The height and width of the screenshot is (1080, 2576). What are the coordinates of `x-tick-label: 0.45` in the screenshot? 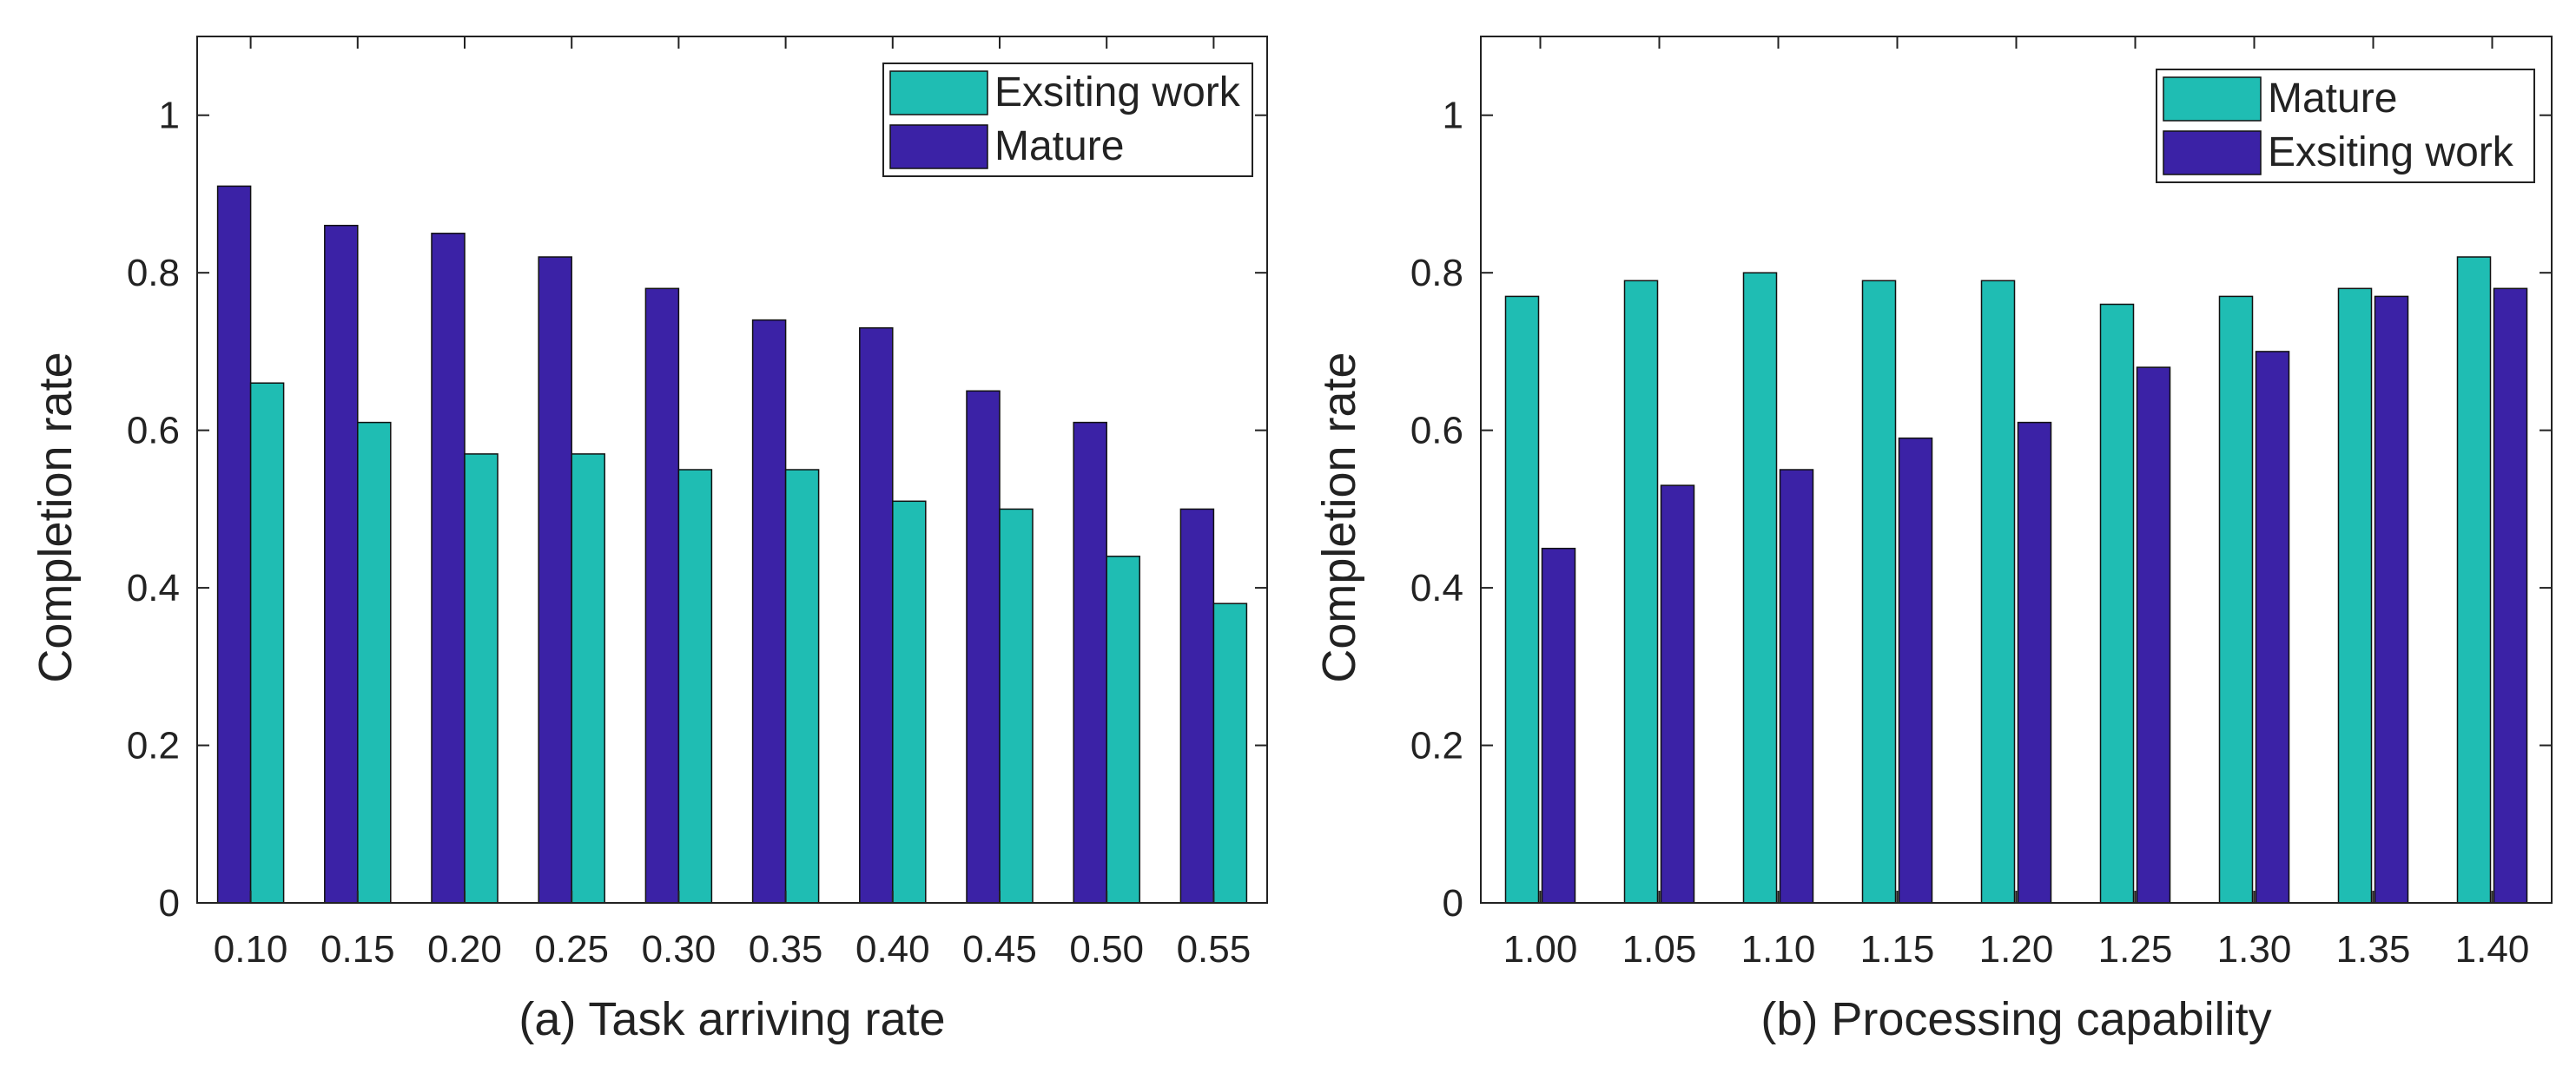 It's located at (1000, 949).